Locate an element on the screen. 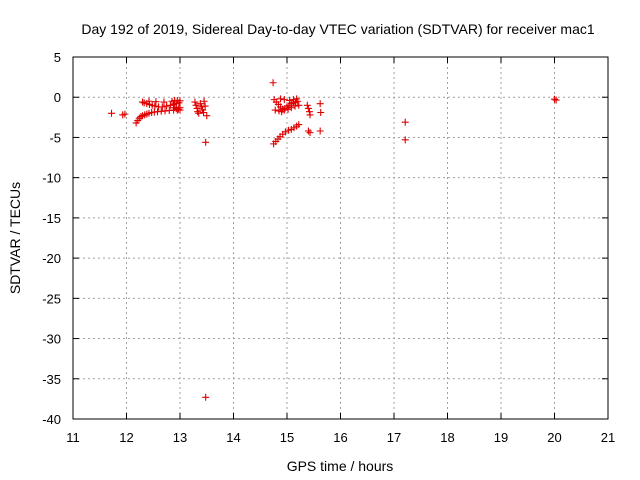 This screenshot has height=480, width=640. x-tick-label: 11 is located at coordinates (73, 437).